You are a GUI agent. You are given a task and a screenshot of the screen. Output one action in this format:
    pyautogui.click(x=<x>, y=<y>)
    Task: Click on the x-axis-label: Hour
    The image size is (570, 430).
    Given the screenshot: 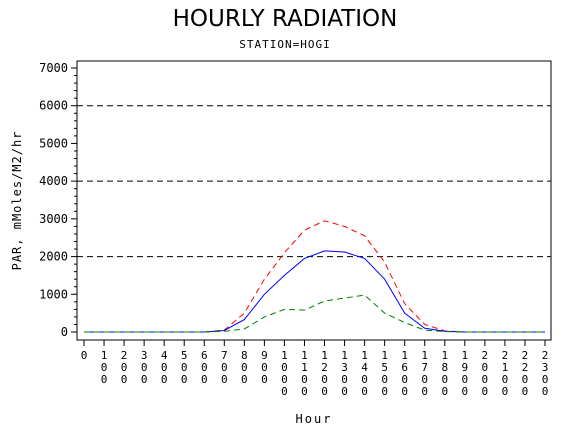 What is the action you would take?
    pyautogui.click(x=314, y=419)
    